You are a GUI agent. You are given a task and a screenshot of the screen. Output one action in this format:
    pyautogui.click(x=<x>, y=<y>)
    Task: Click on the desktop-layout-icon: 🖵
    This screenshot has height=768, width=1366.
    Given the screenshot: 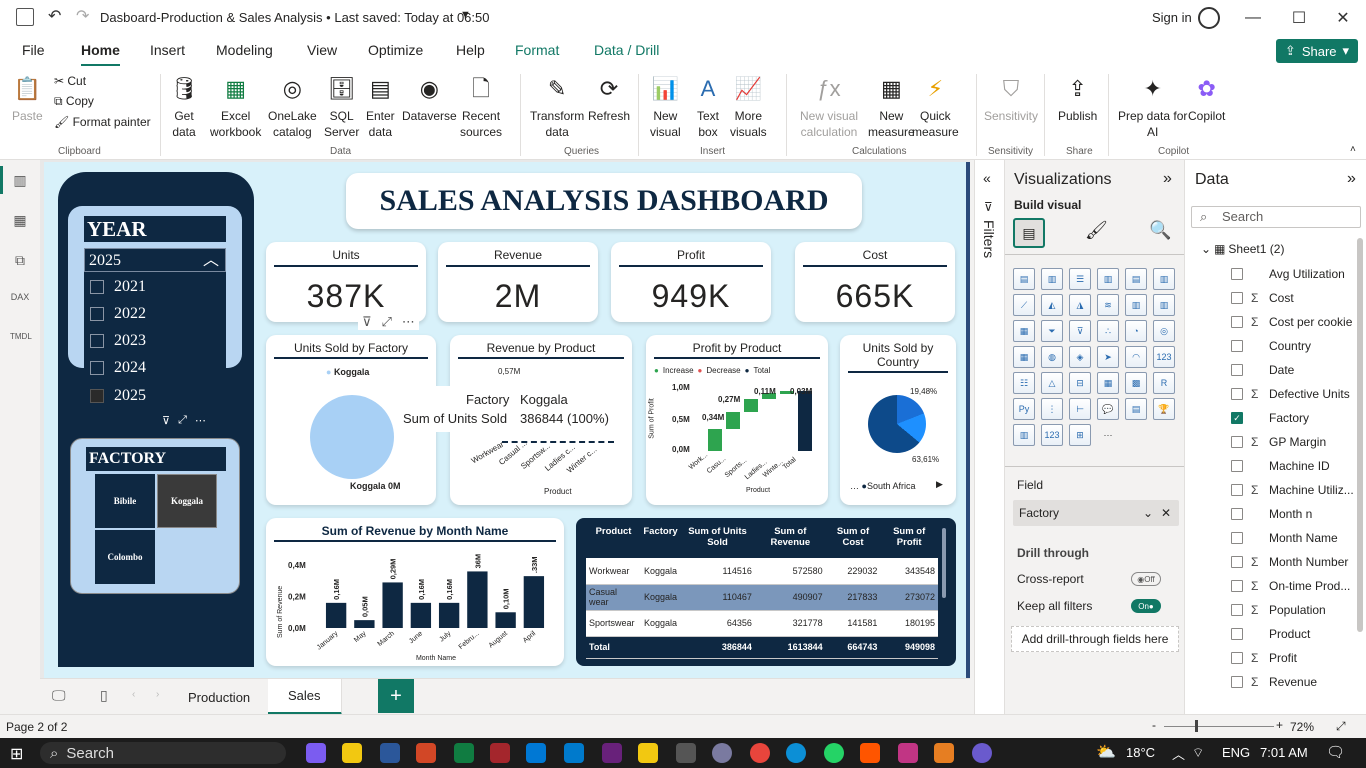 What is the action you would take?
    pyautogui.click(x=59, y=695)
    